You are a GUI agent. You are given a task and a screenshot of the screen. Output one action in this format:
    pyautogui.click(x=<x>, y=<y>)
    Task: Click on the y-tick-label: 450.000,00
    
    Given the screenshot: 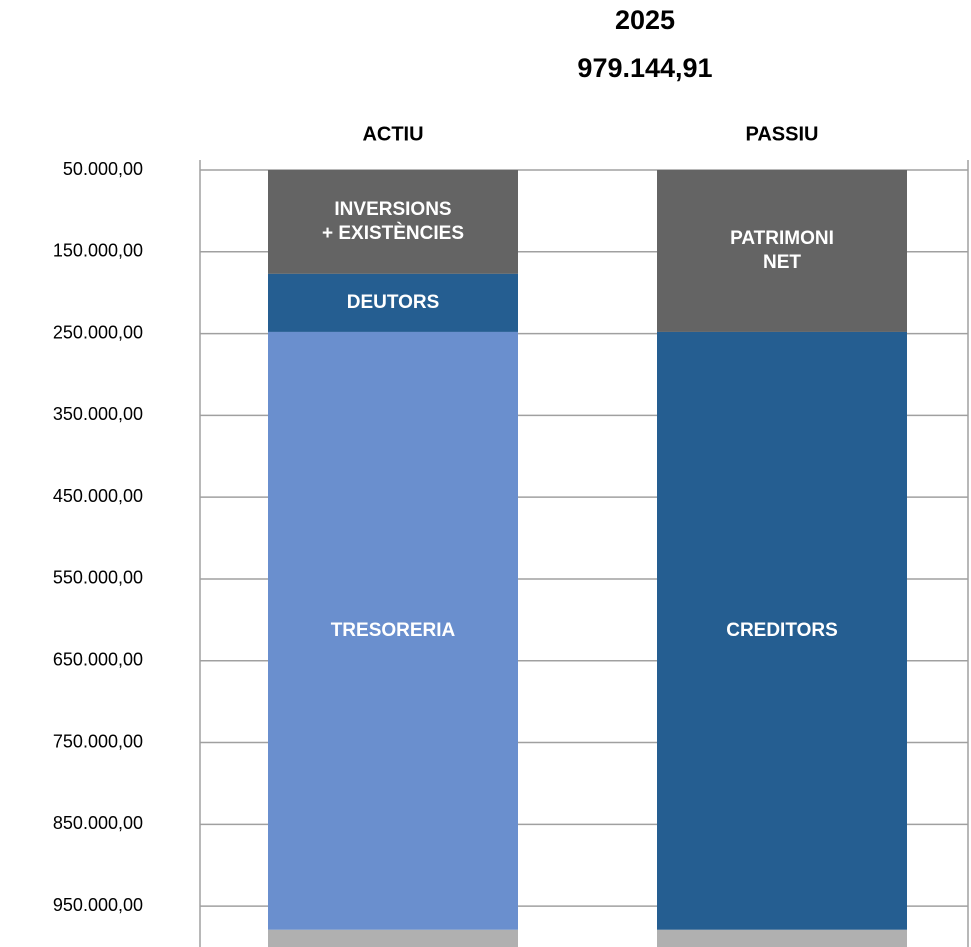 What is the action you would take?
    pyautogui.click(x=98, y=496)
    